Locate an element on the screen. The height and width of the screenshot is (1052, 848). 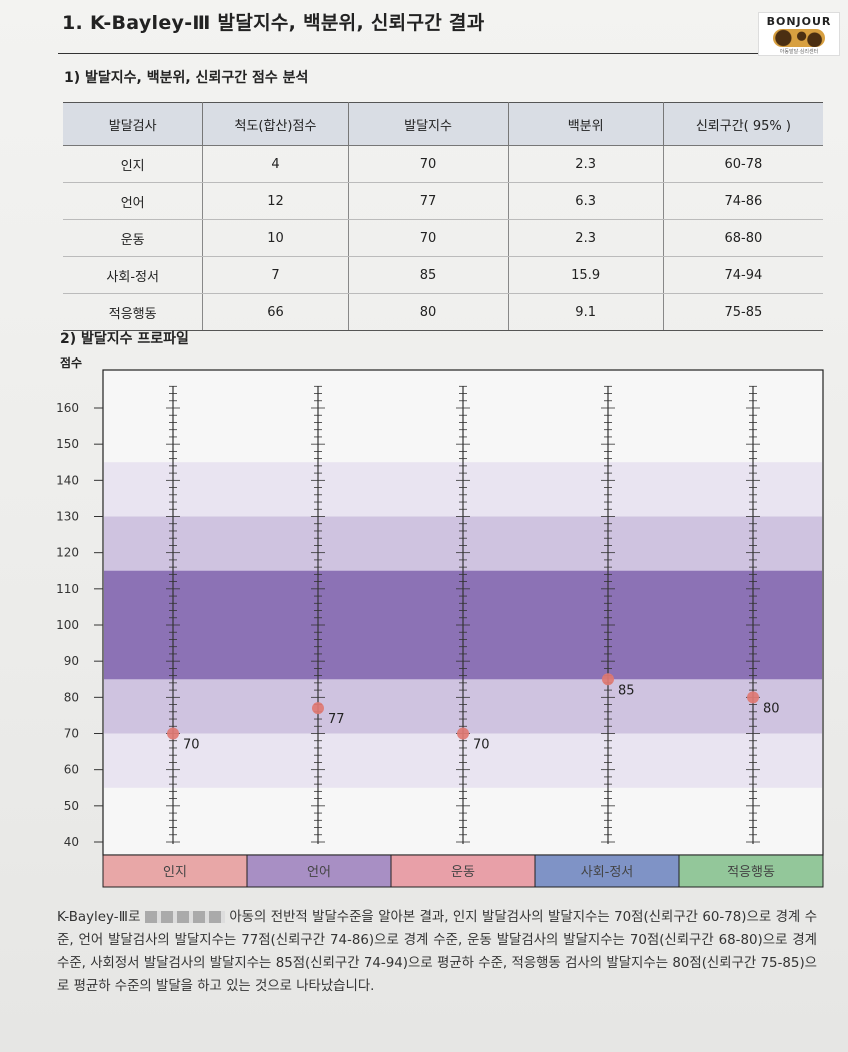
category-label: 적응행동 is located at coordinates (751, 872).